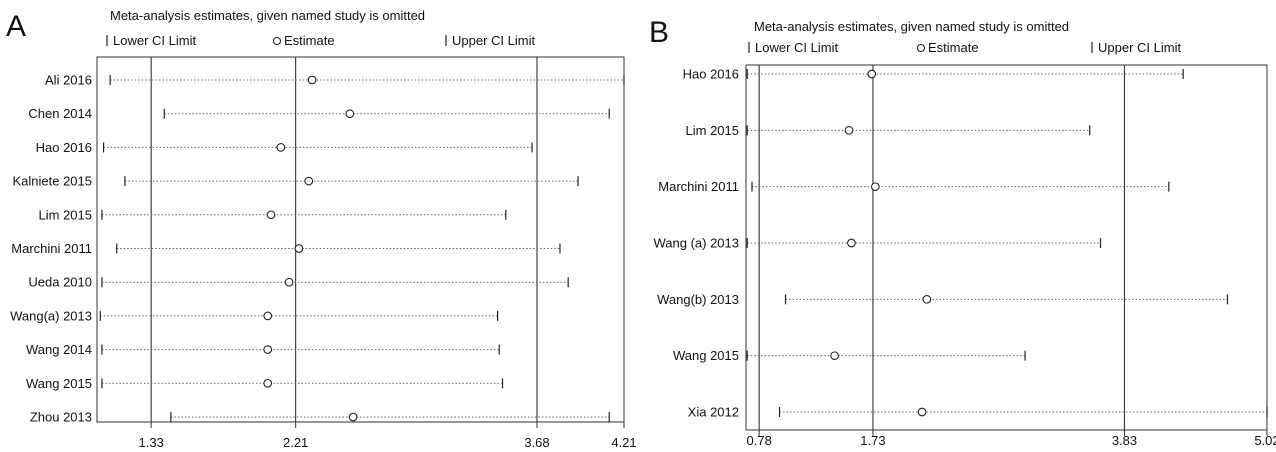 This screenshot has height=452, width=1276. What do you see at coordinates (713, 412) in the screenshot?
I see `study-label: Xia 2012` at bounding box center [713, 412].